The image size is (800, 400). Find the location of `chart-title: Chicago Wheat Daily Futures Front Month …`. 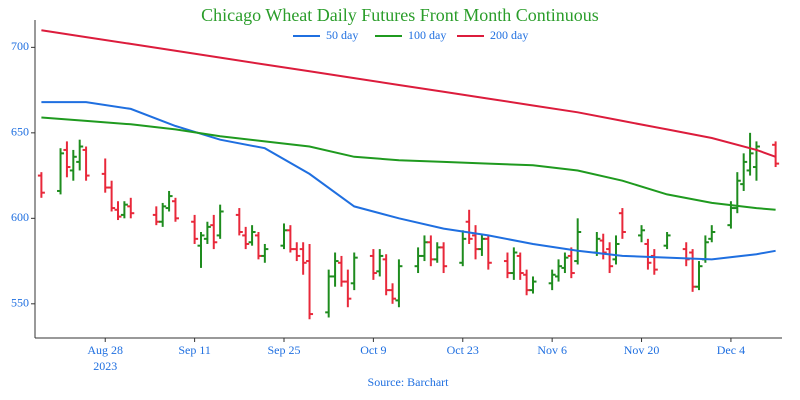

chart-title: Chicago Wheat Daily Futures Front Month … is located at coordinates (400, 15).